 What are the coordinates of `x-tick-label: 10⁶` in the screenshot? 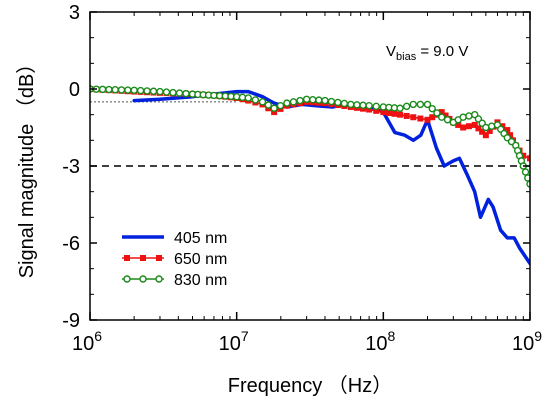 It's located at (87, 341).